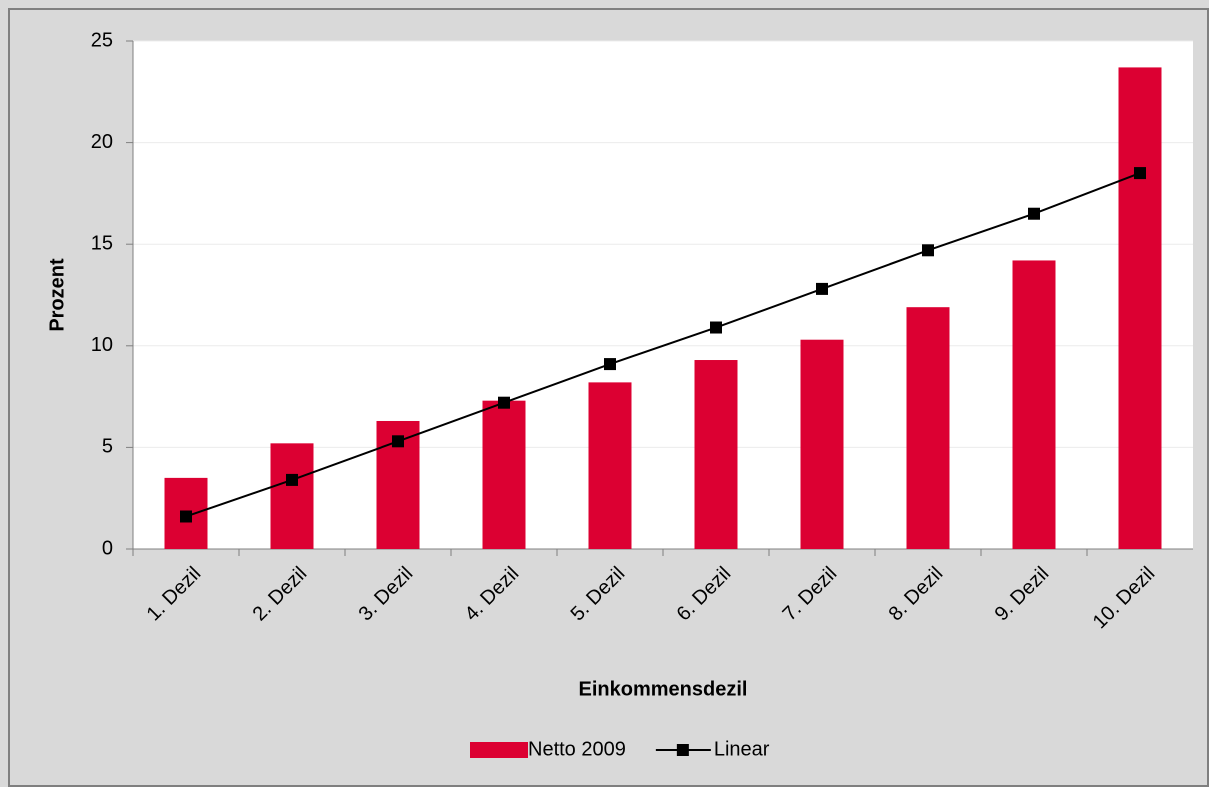  What do you see at coordinates (102, 142) in the screenshot?
I see `y-tick-label: 20` at bounding box center [102, 142].